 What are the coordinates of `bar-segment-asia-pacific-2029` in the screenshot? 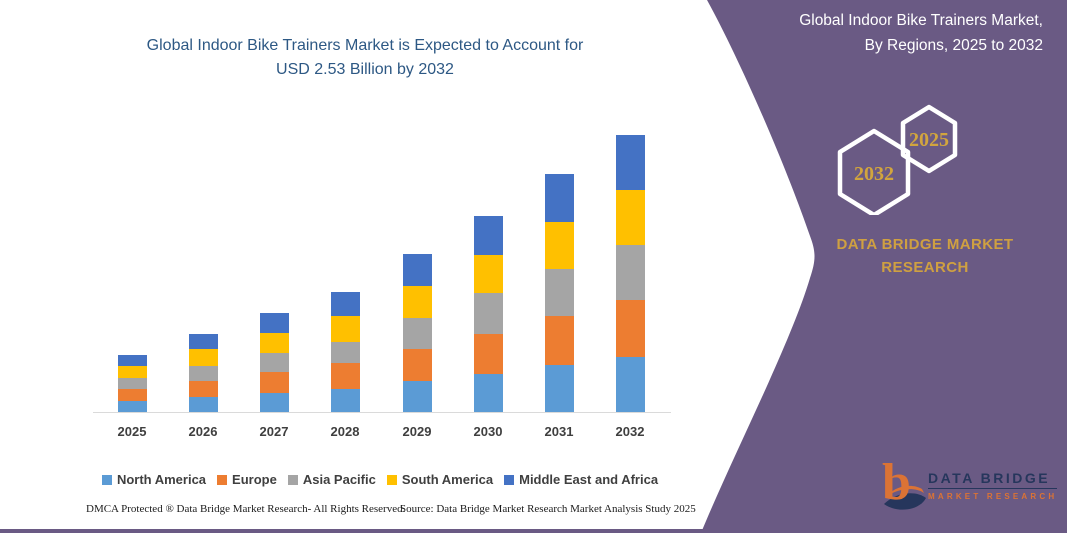 It's located at (417, 333).